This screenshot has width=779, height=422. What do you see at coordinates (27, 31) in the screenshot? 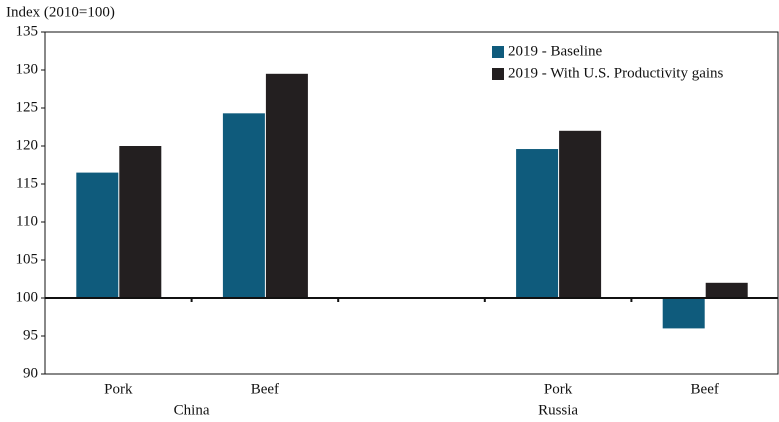
I see `y-tick-label: 135` at bounding box center [27, 31].